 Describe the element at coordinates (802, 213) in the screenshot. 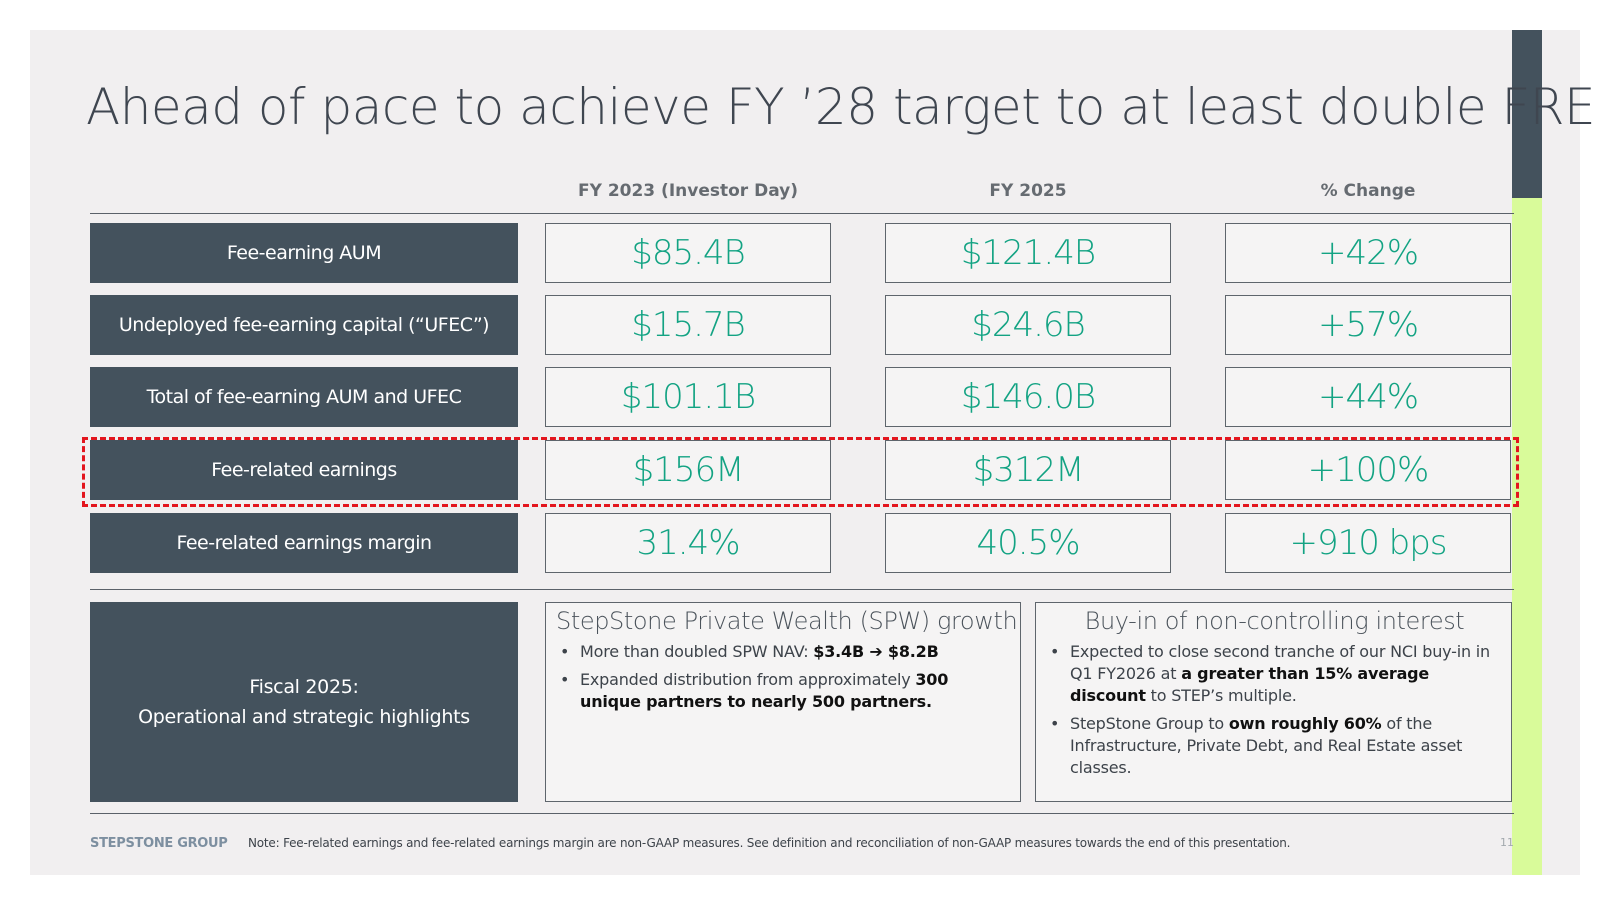

I see `header-divider` at that location.